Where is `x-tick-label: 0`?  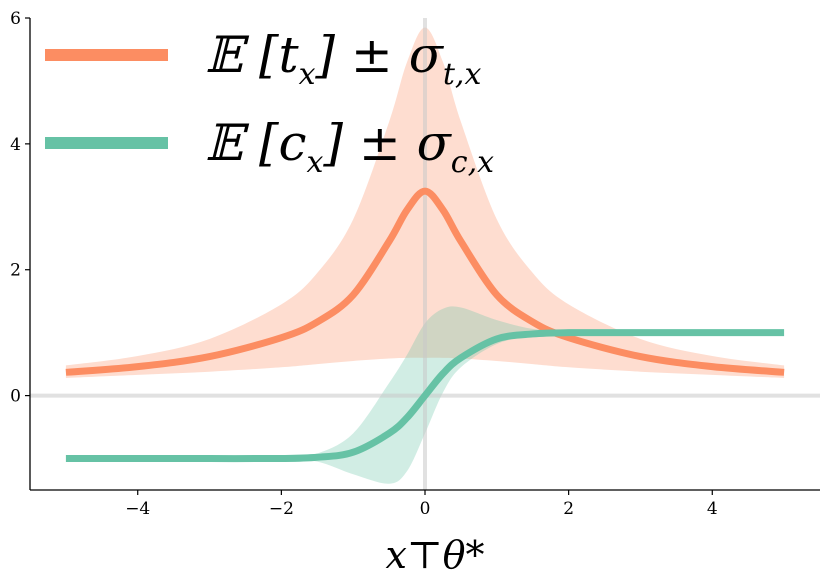
x-tick-label: 0 is located at coordinates (425, 509).